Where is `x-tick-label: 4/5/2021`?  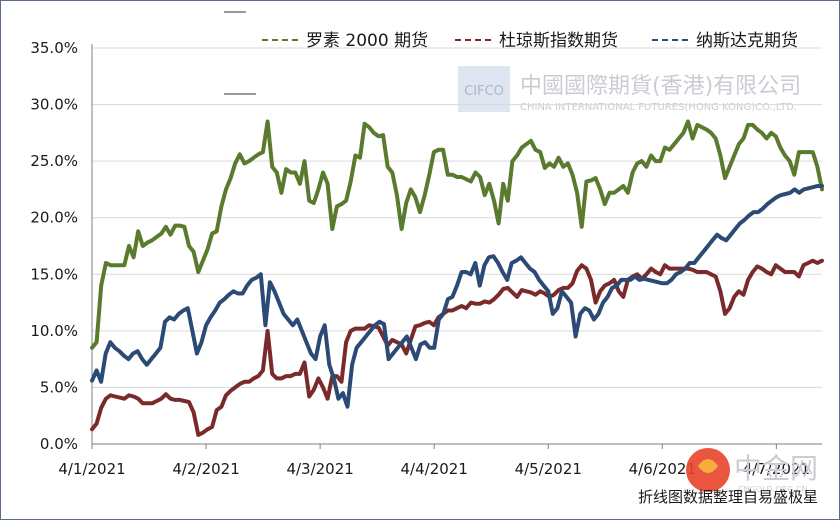 x-tick-label: 4/5/2021 is located at coordinates (548, 469).